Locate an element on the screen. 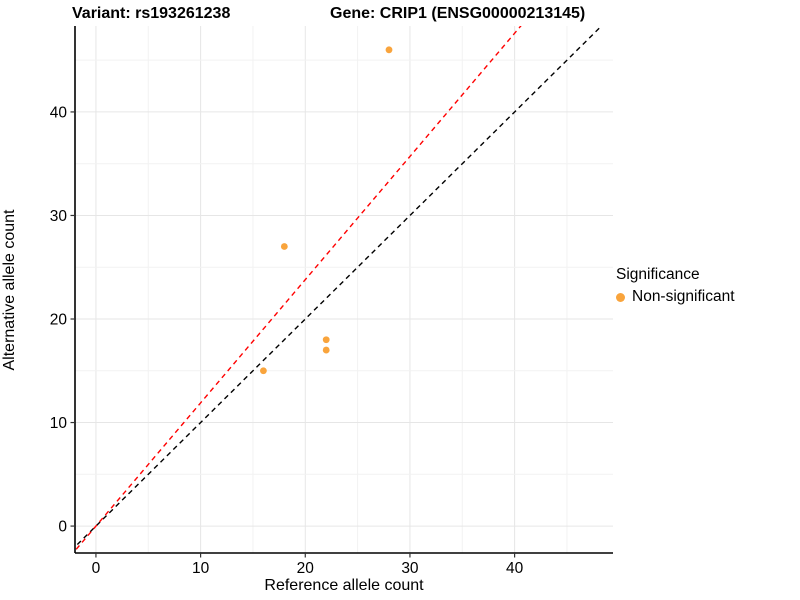  y-tick-label: 40 is located at coordinates (59, 112).